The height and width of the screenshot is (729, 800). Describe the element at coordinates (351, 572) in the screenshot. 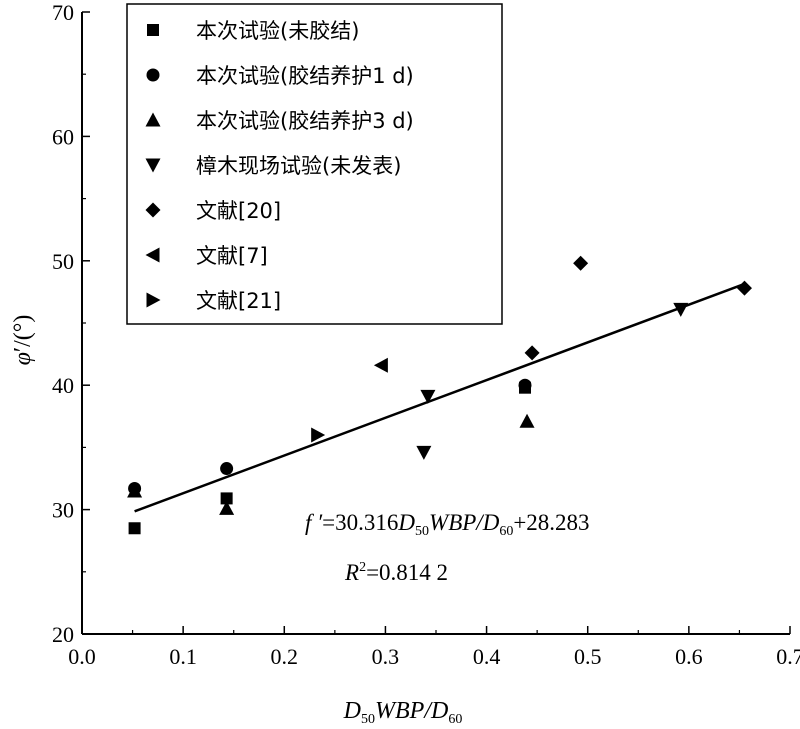

I see `r2-r: R` at that location.